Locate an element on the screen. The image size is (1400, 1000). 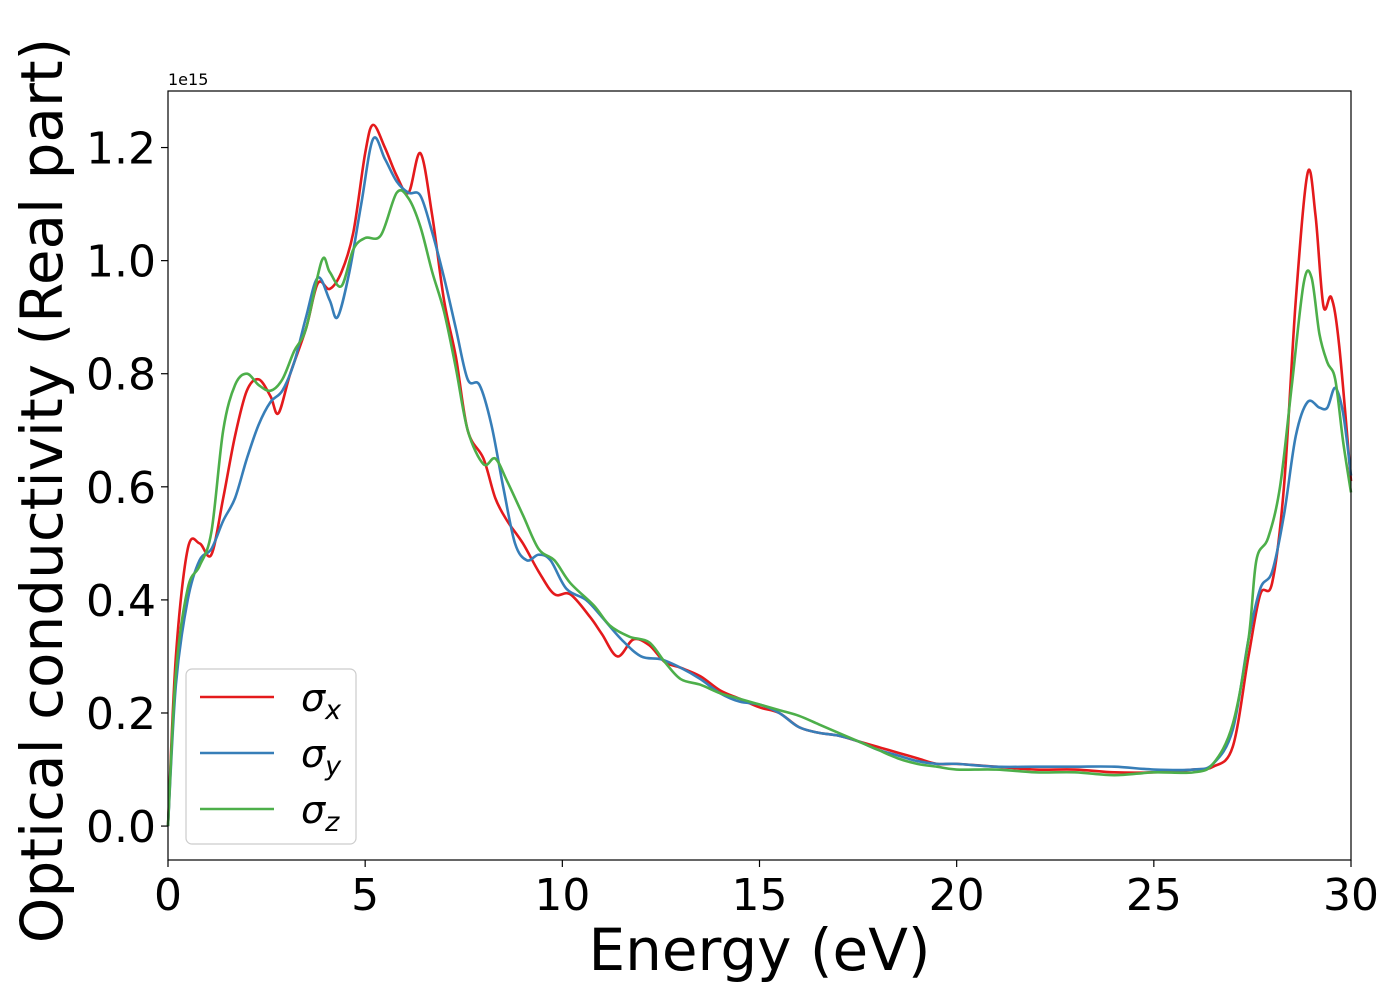
legend-label: σy is located at coordinates (321, 757).